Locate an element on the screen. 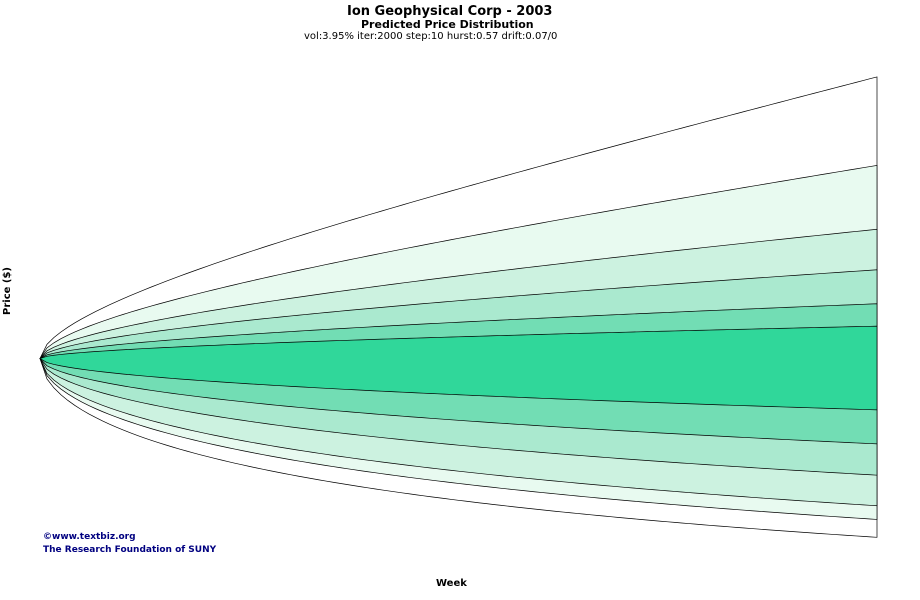  chart-subtitle: Predicted Price Distribution is located at coordinates (447, 24).